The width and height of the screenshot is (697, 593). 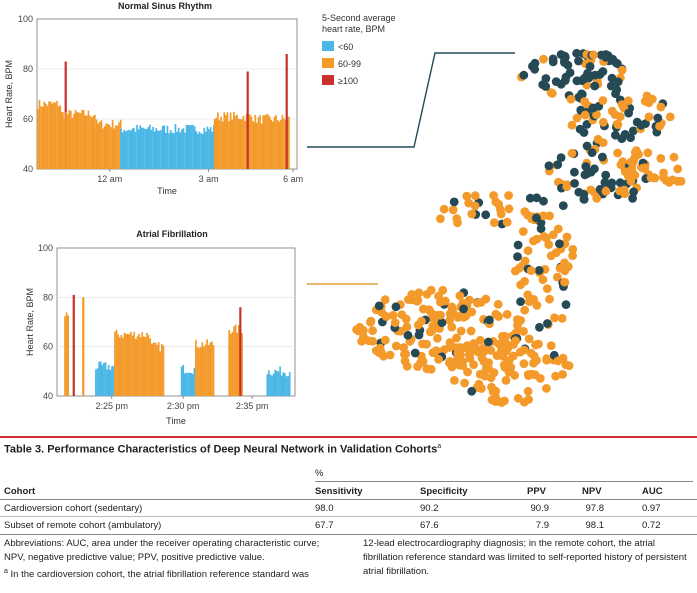 What do you see at coordinates (73, 345) in the screenshot?
I see `hr-spike-bar` at bounding box center [73, 345].